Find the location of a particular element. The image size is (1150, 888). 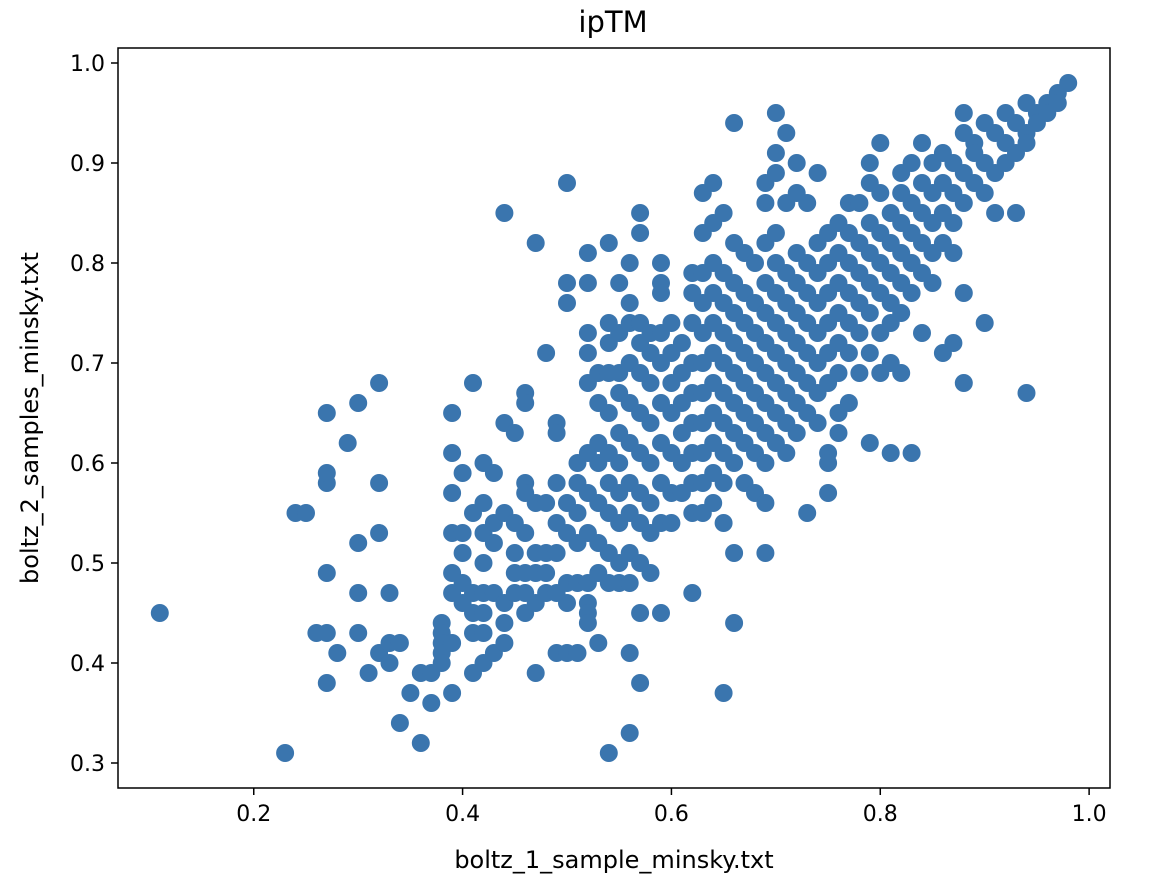

y-tick-label: 0.7 is located at coordinates (87, 364).